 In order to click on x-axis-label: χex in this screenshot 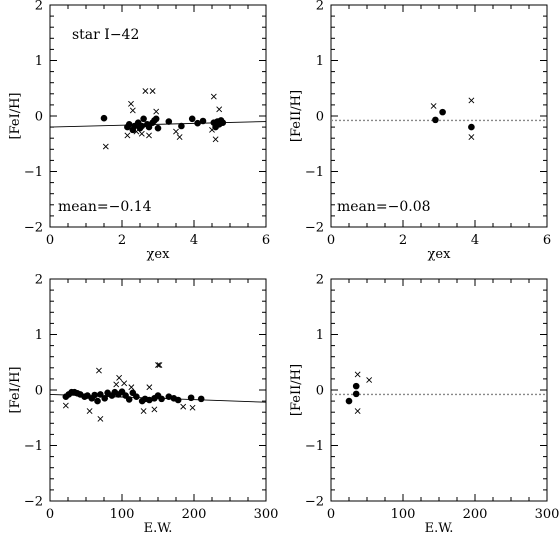, I will do `click(440, 254)`.